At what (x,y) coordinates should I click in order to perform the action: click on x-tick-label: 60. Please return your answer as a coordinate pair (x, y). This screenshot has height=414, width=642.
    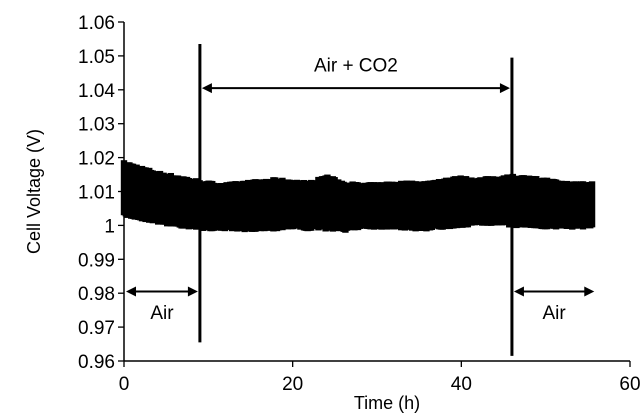
    Looking at the image, I should click on (629, 384).